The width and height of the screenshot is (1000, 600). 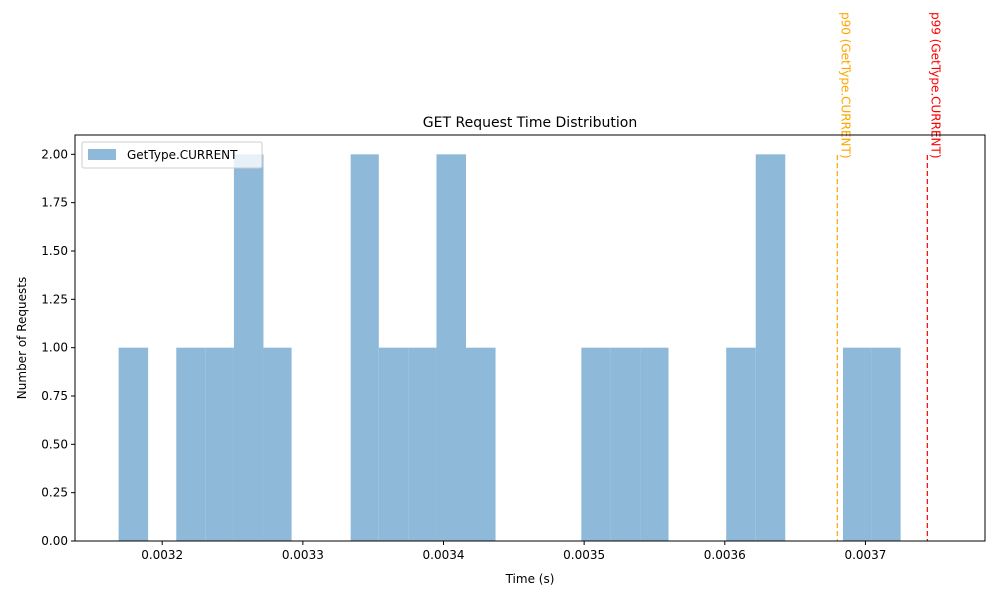 I want to click on y-axis-title: Number of Requests, so click(x=22, y=338).